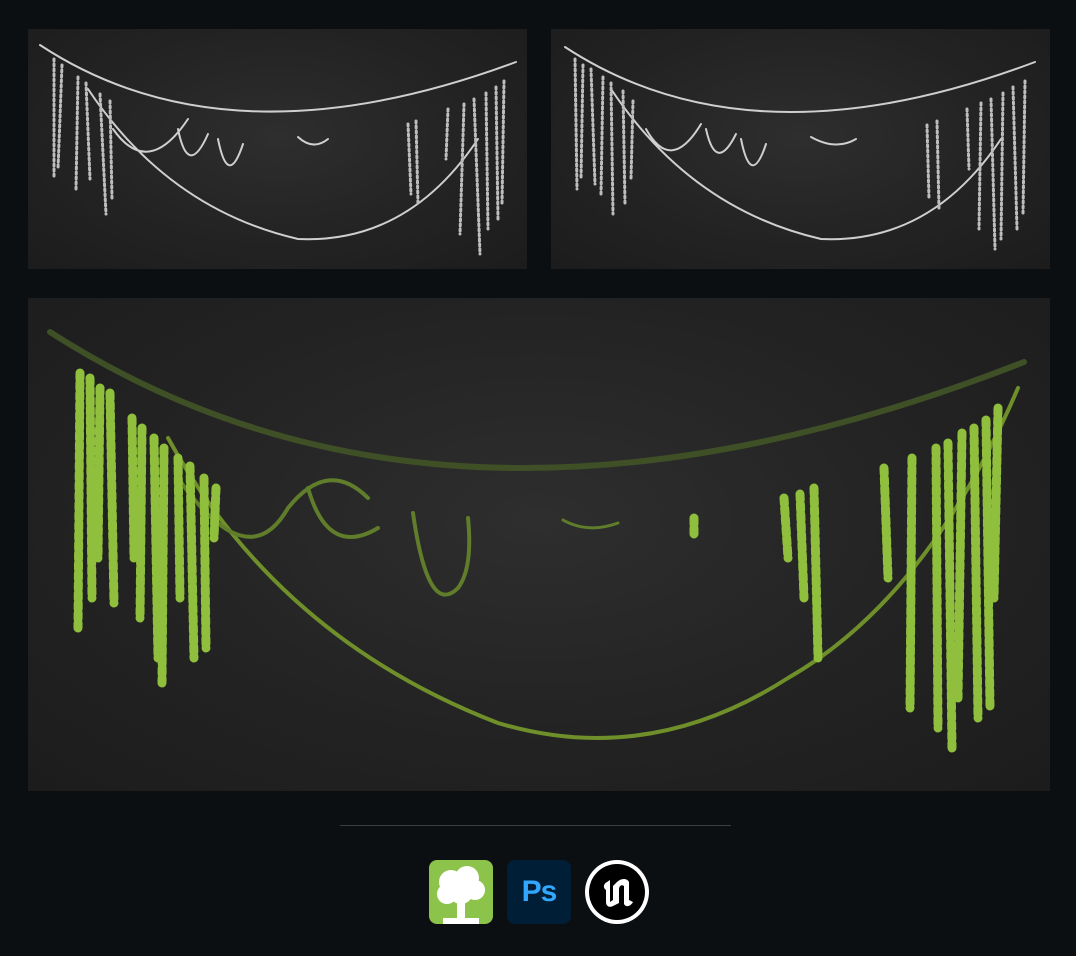 The width and height of the screenshot is (1076, 956). Describe the element at coordinates (461, 892) in the screenshot. I see `speedtree-icon` at that location.